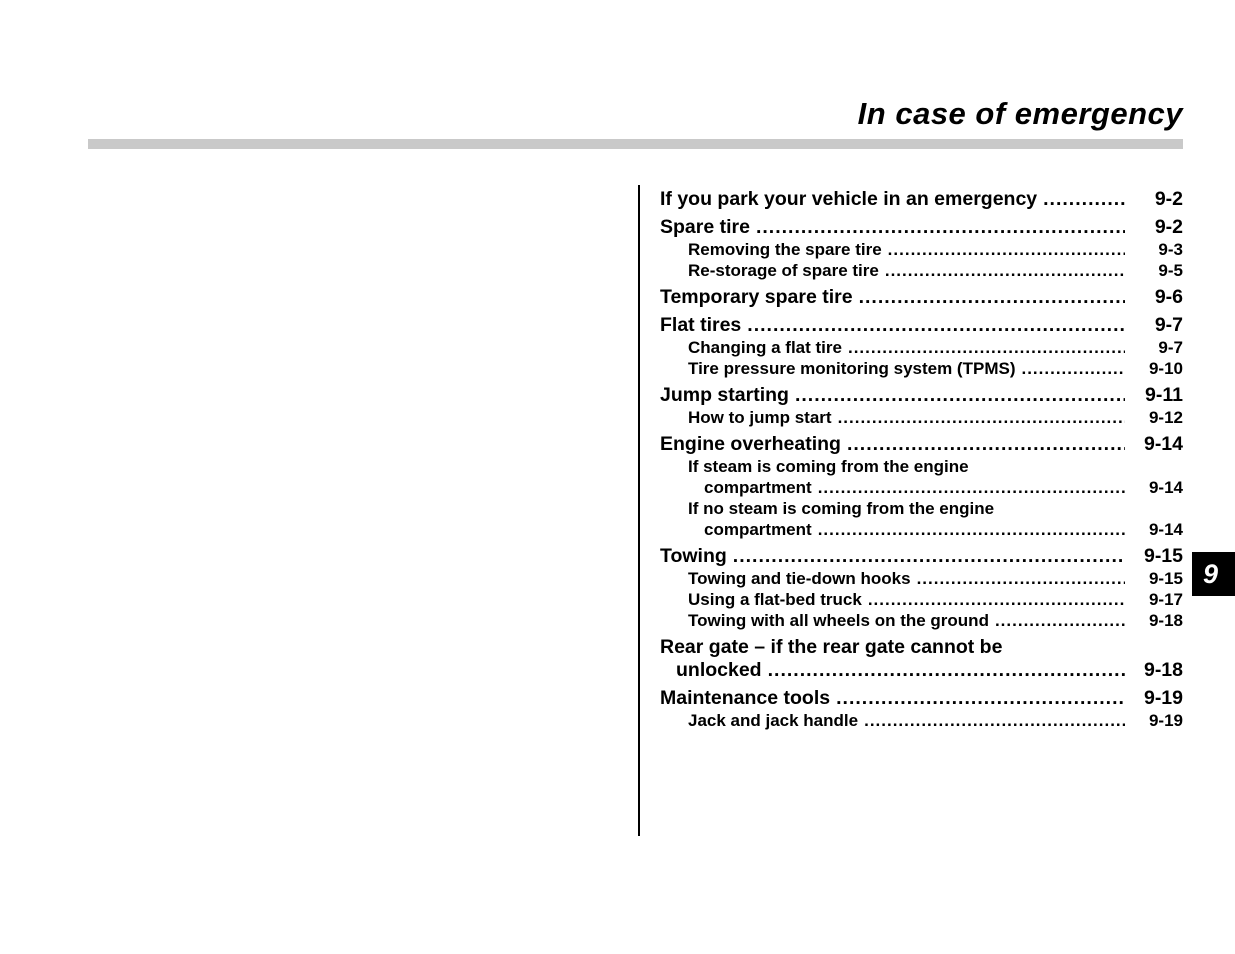 The height and width of the screenshot is (954, 1235). Describe the element at coordinates (745, 698) in the screenshot. I see `toc-entry-label: Maintenance tools` at that location.